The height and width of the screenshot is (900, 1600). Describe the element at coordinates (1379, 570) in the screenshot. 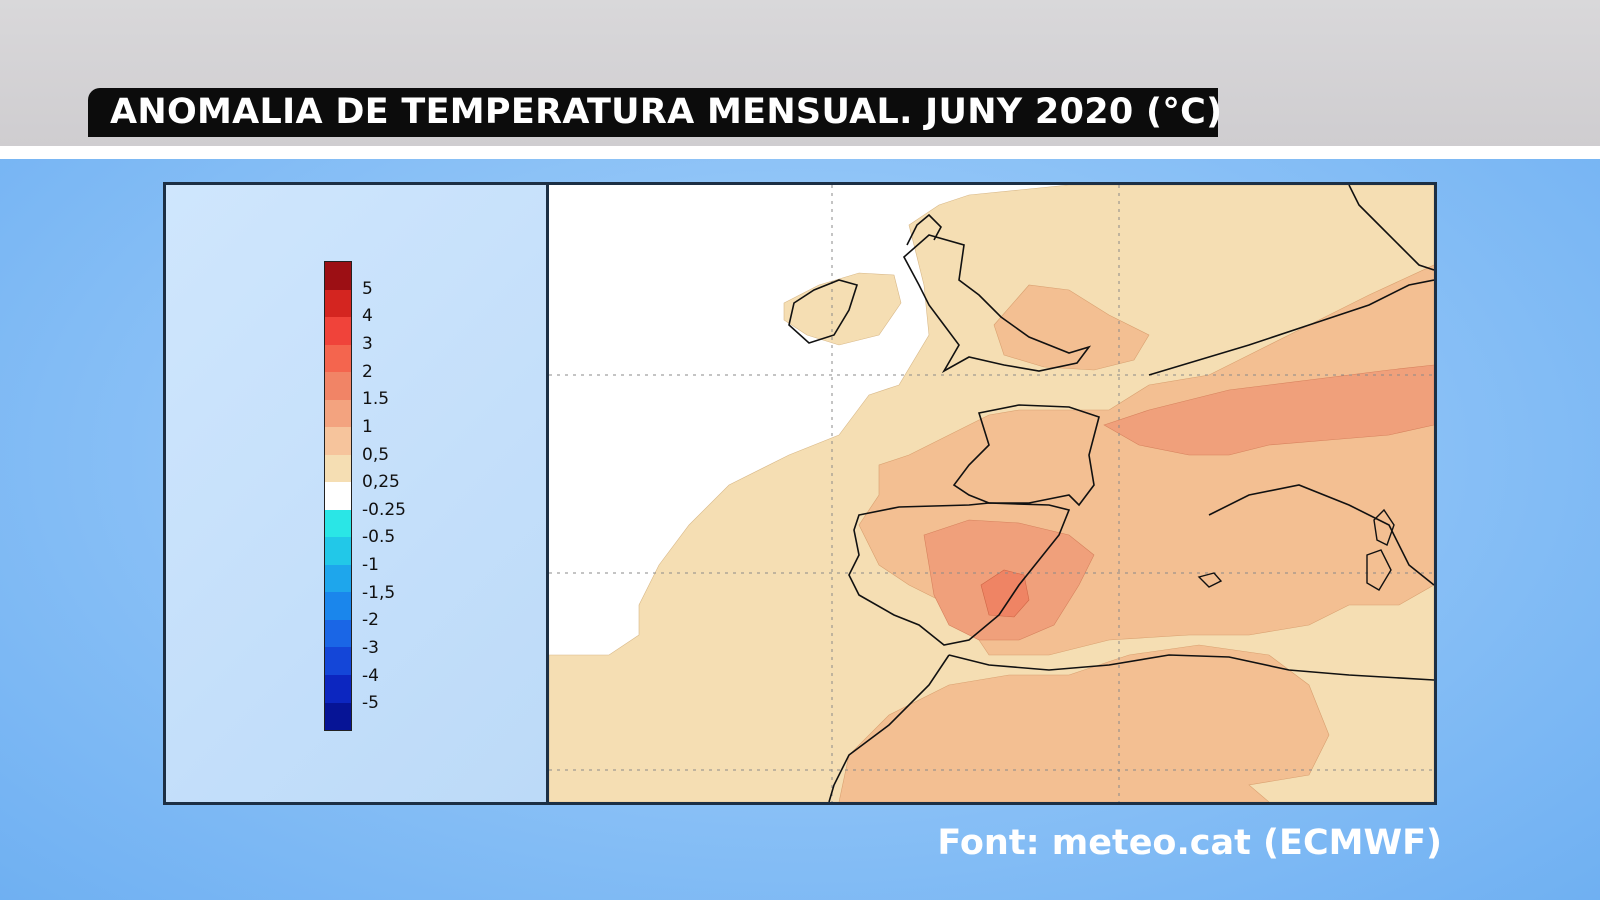

I see `coast-sardinia` at that location.